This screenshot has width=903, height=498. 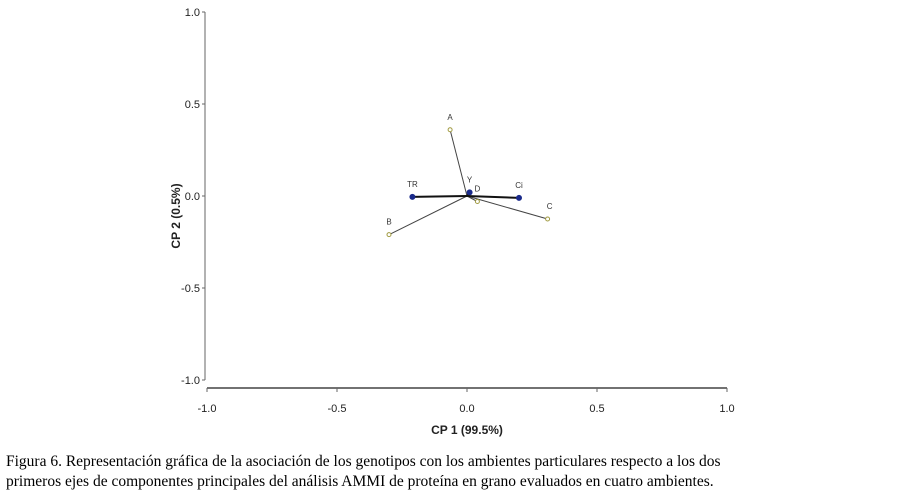 What do you see at coordinates (190, 289) in the screenshot?
I see `y-tick-label: -0.5` at bounding box center [190, 289].